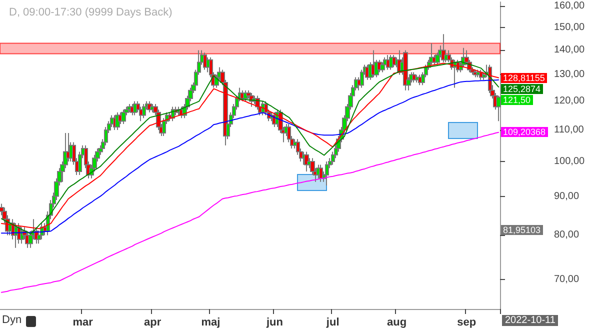 The height and width of the screenshot is (328, 600). What do you see at coordinates (524, 132) in the screenshot?
I see `data-label: 109,20368` at bounding box center [524, 132].